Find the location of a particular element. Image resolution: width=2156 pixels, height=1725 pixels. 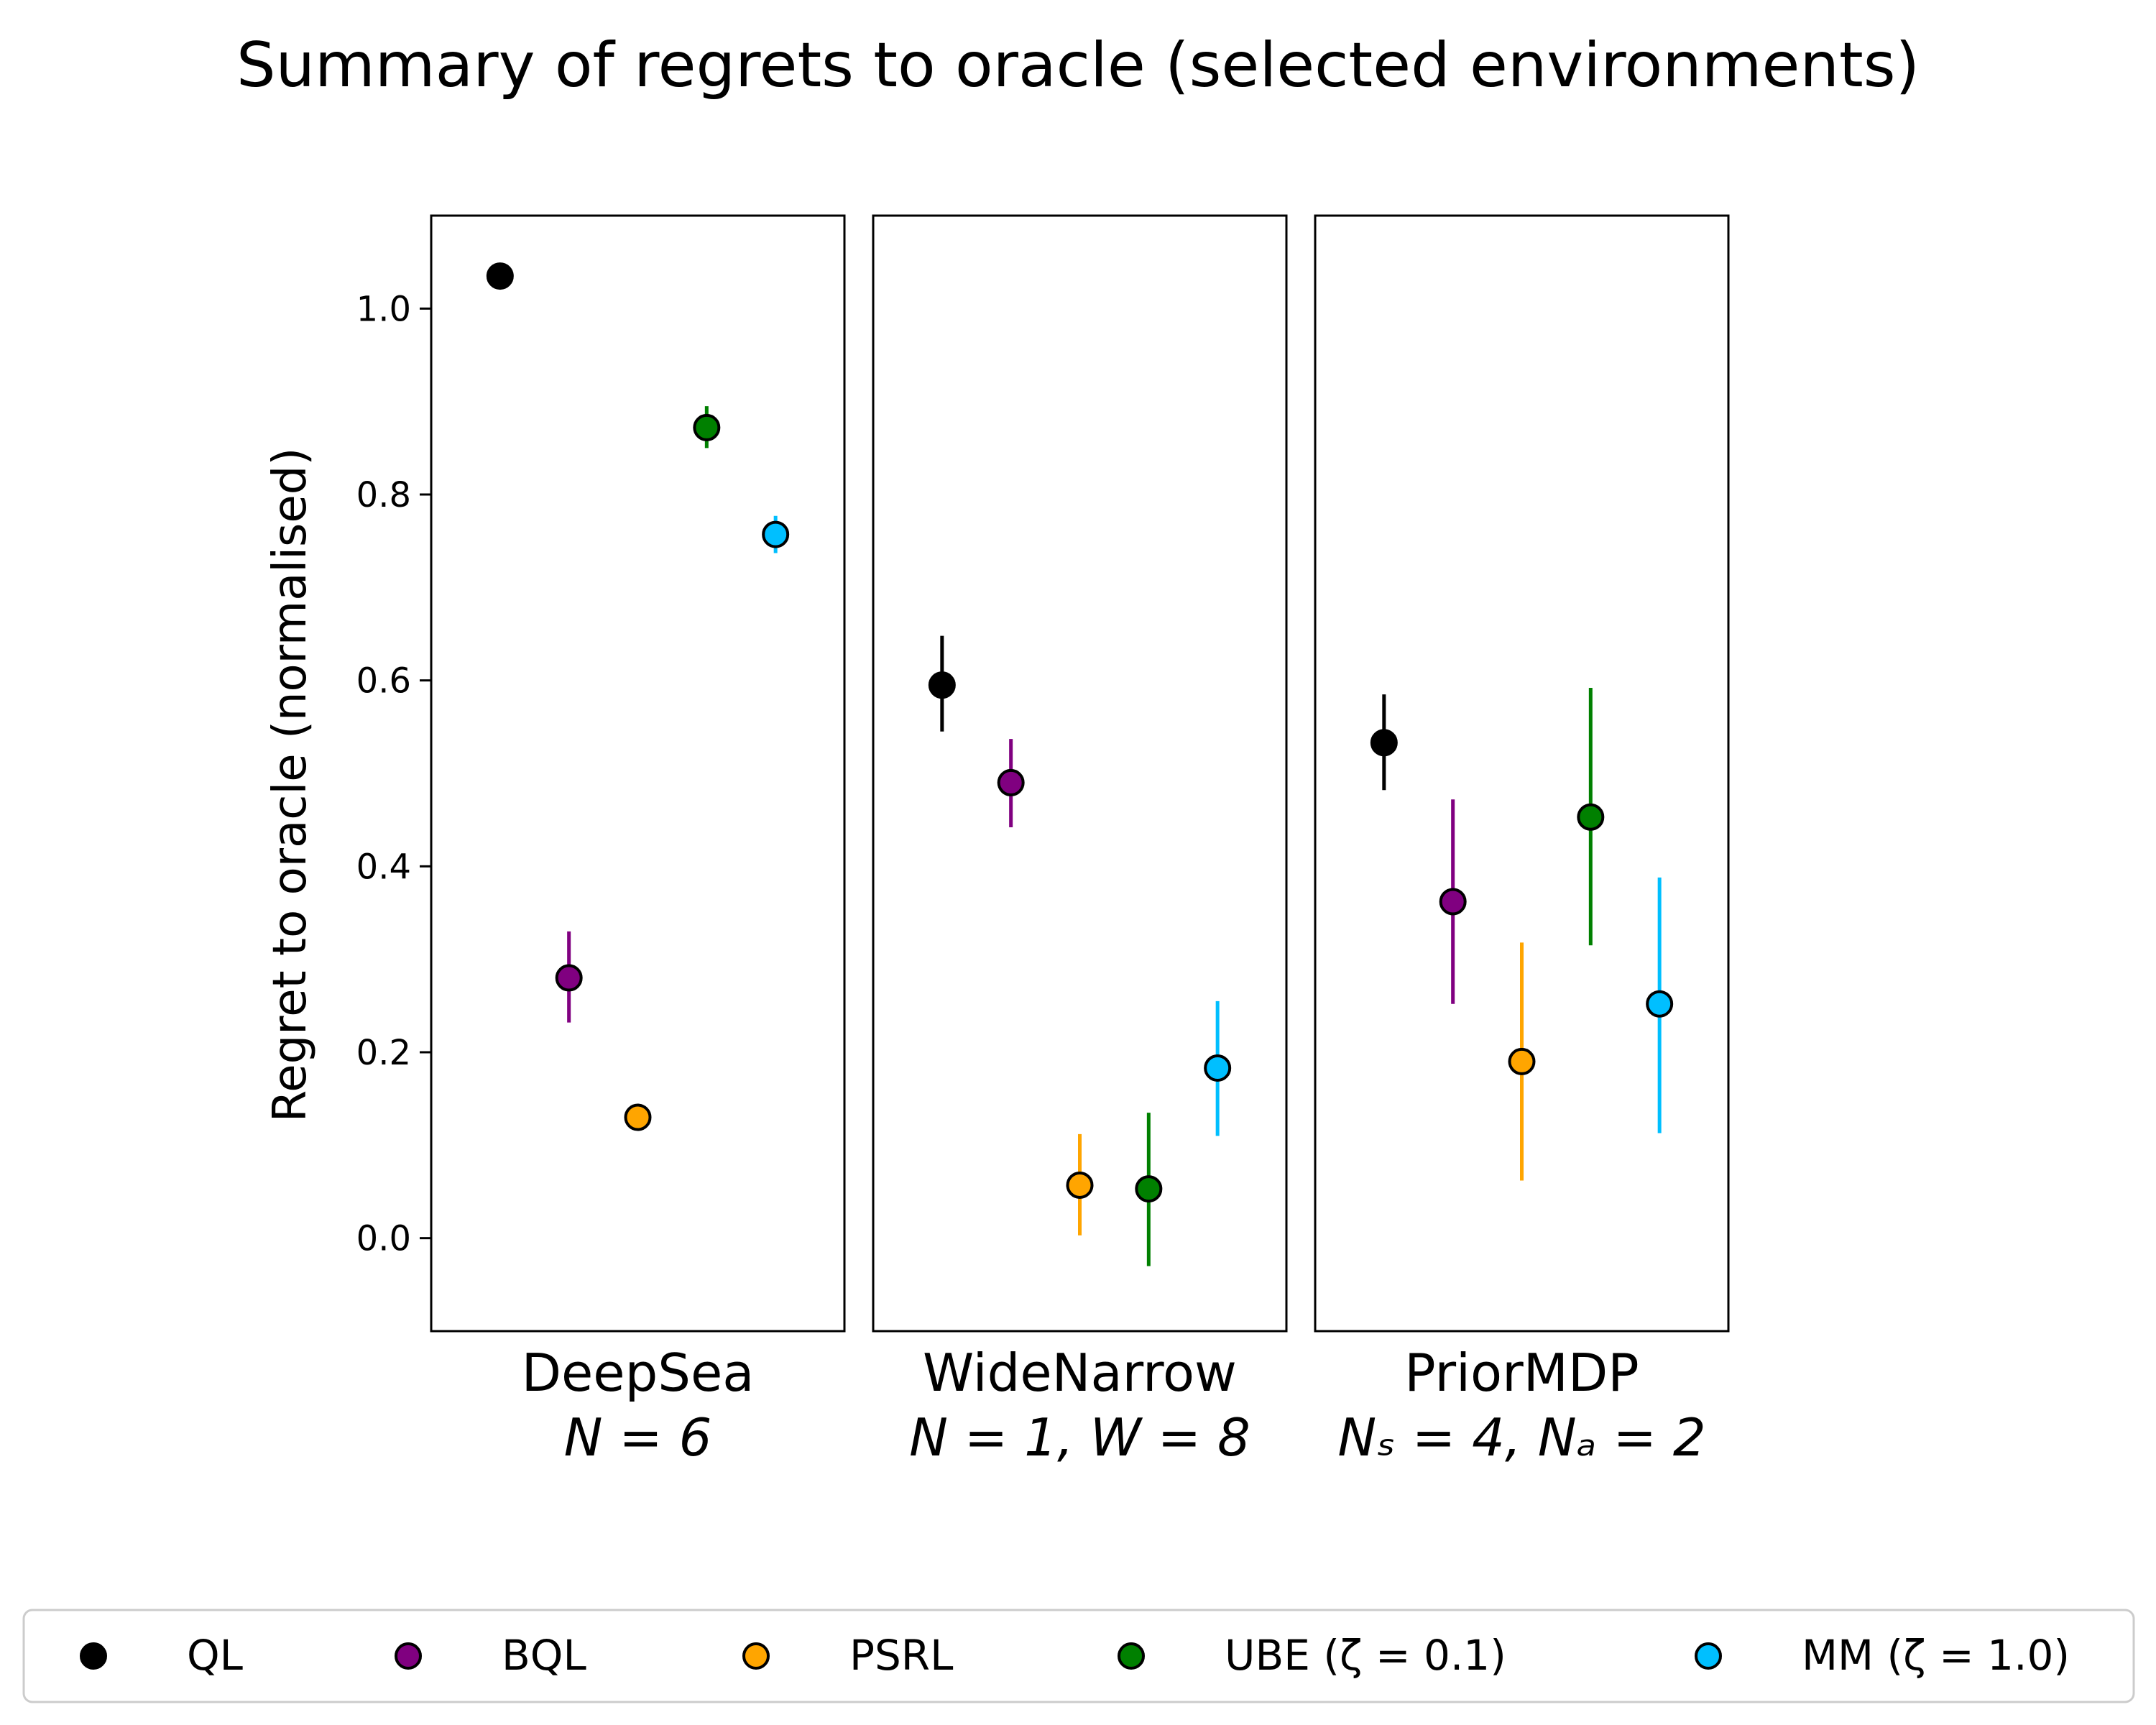

legend-item: PSRL is located at coordinates (847, 1655).